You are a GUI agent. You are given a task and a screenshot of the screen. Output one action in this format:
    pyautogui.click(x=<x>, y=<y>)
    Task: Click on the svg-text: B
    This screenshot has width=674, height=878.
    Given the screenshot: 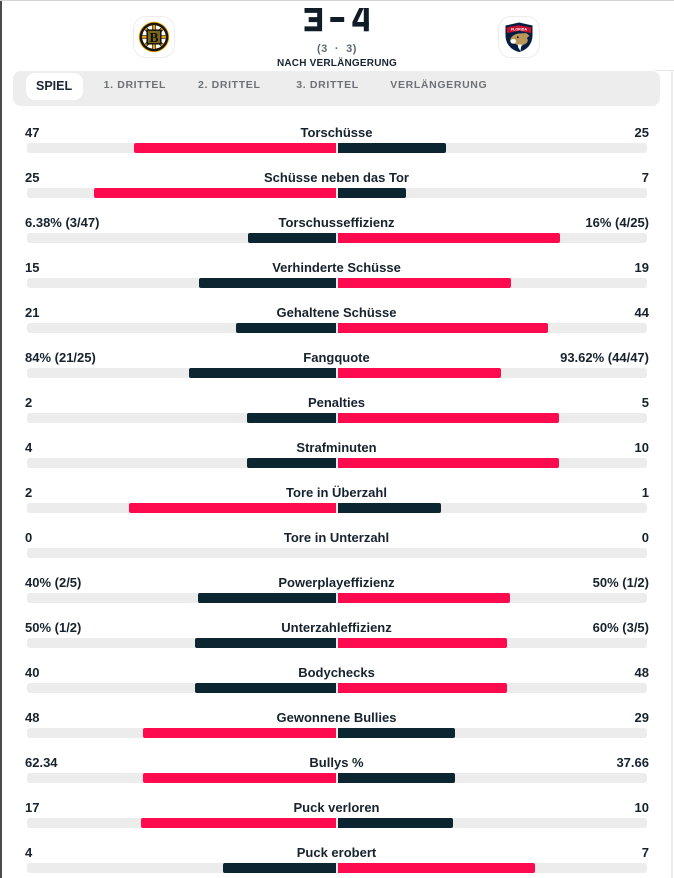 What is the action you would take?
    pyautogui.click(x=153, y=37)
    